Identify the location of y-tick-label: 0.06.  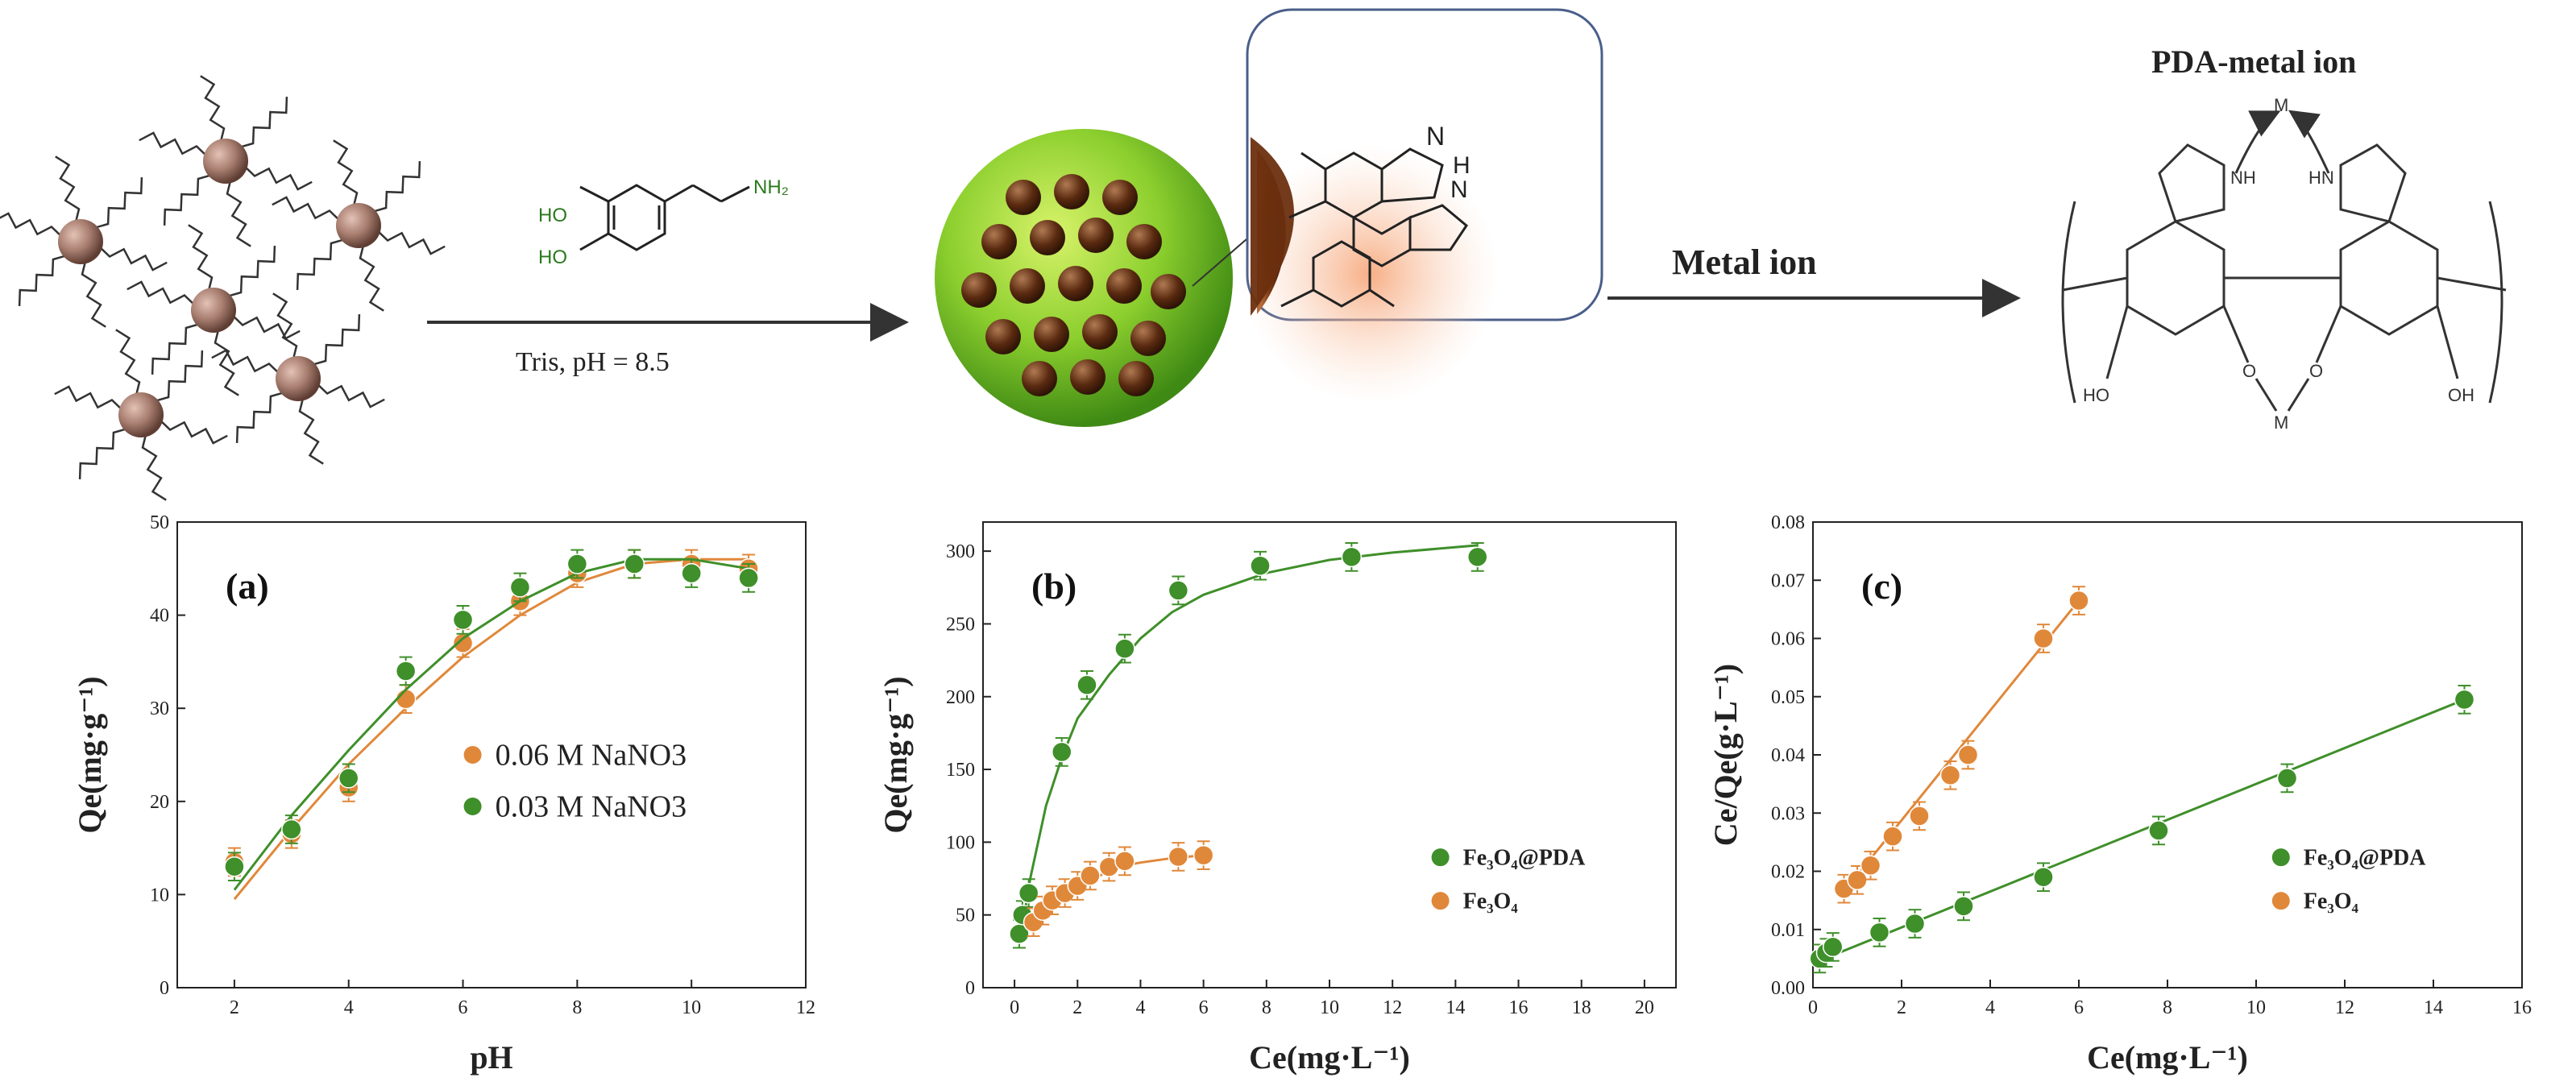
(1788, 640).